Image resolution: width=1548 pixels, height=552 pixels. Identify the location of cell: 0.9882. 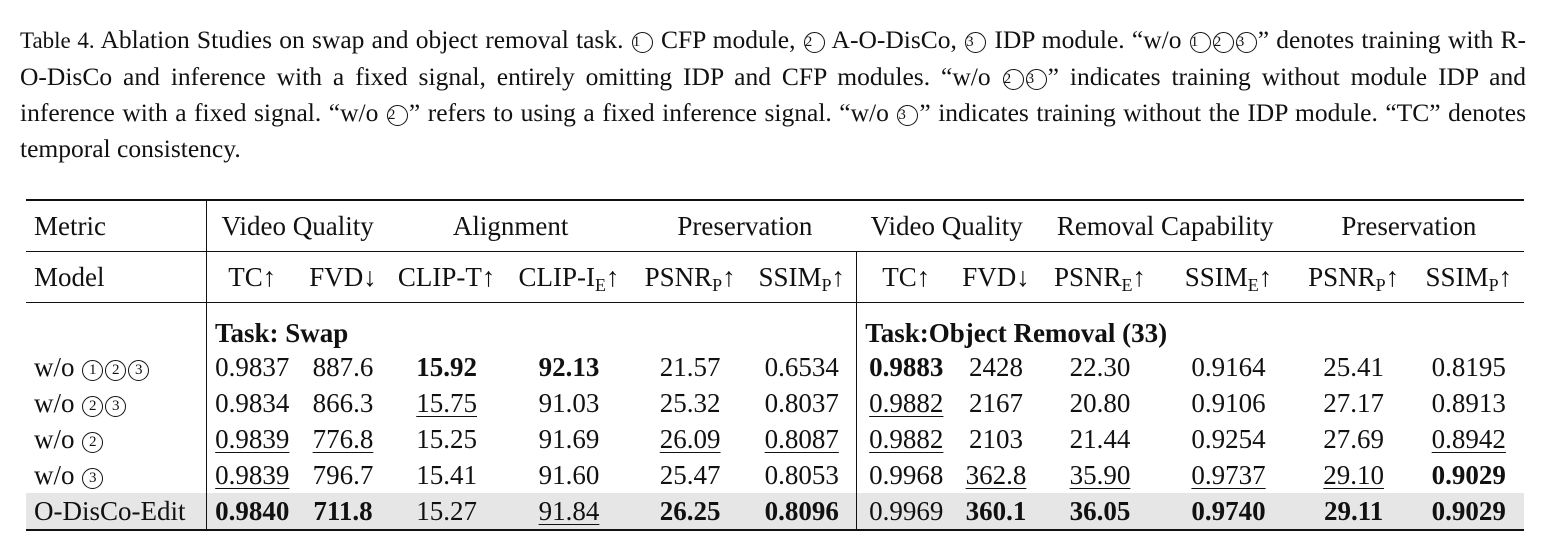
(906, 403).